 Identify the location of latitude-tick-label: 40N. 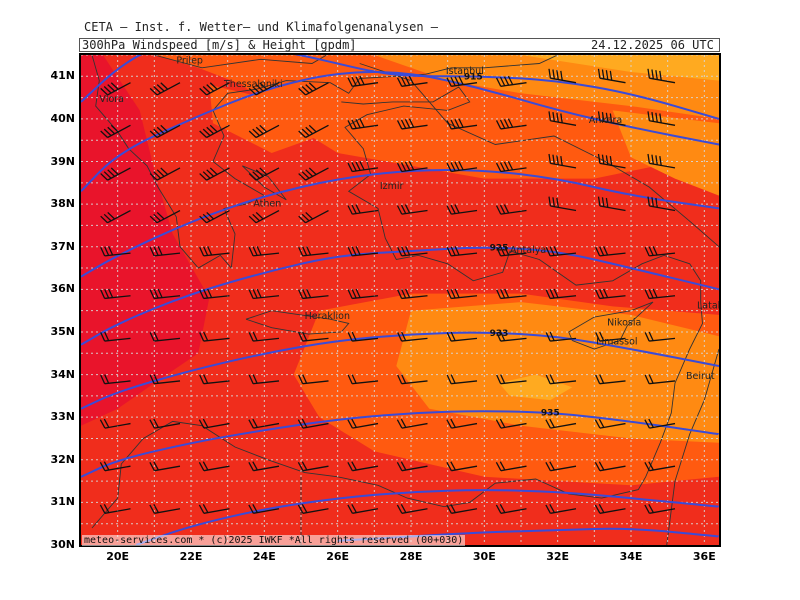
(62, 118).